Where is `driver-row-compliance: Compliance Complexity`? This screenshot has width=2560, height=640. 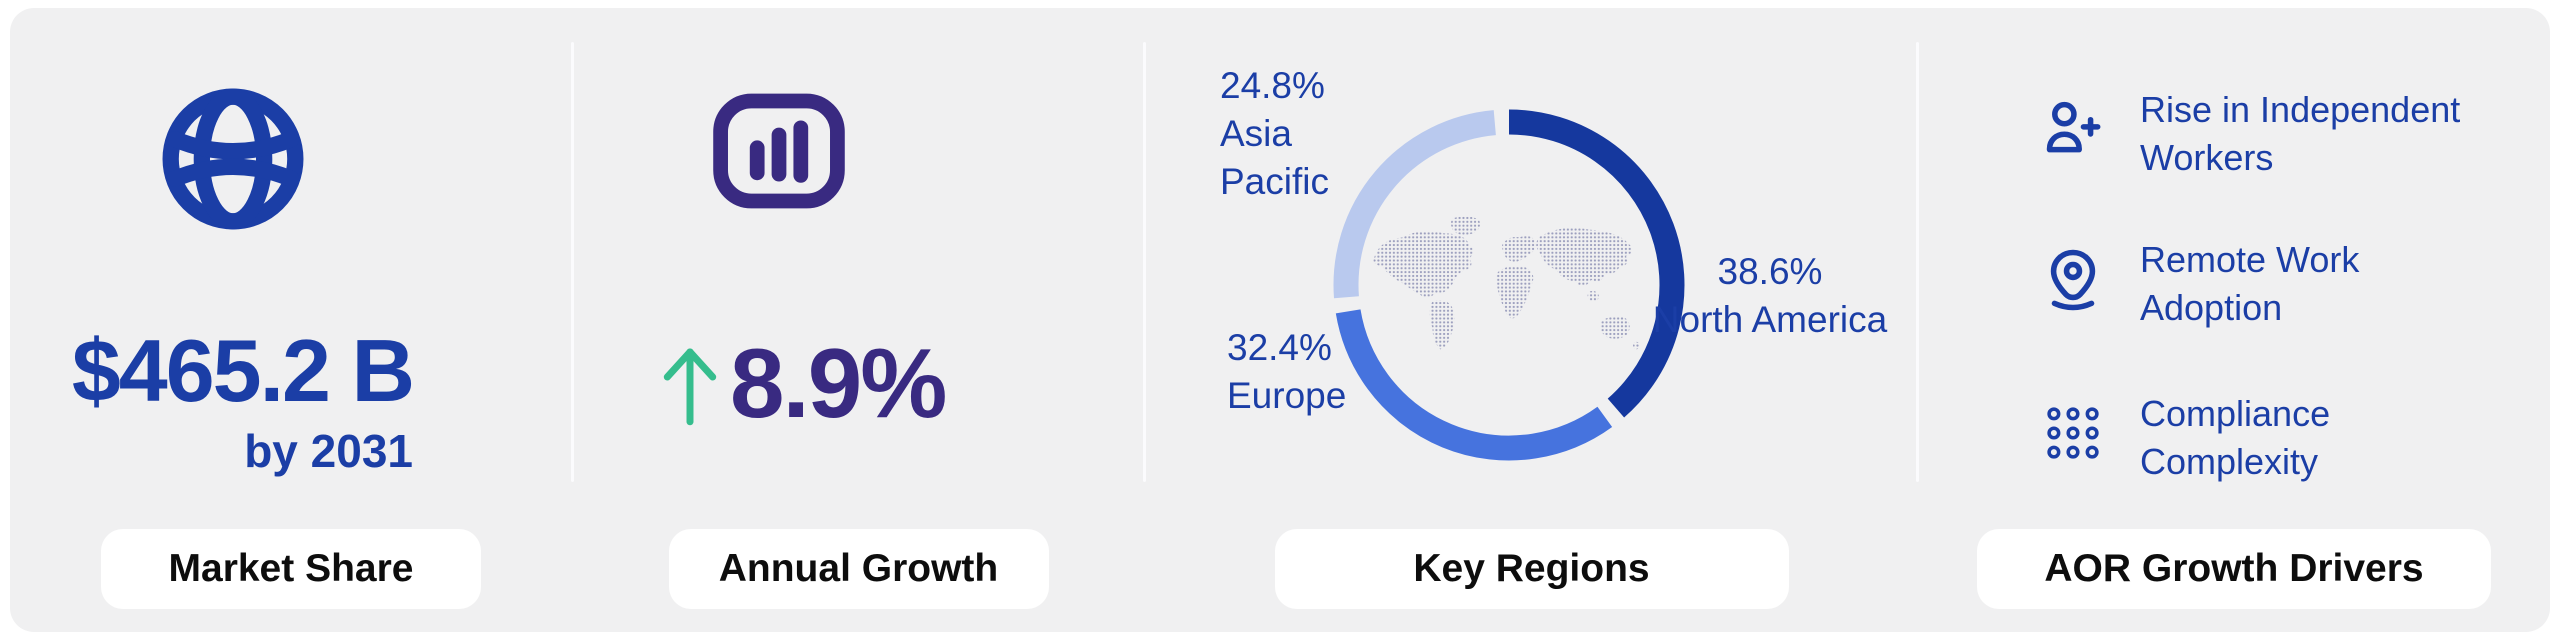
driver-row-compliance: Compliance Complexity is located at coordinates (2258, 438).